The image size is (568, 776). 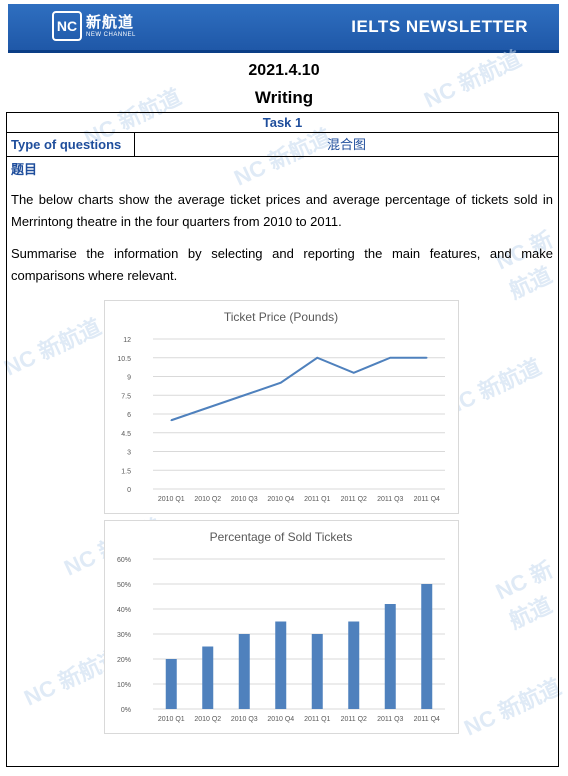 I want to click on y-tick-label: 10%, so click(x=124, y=685).